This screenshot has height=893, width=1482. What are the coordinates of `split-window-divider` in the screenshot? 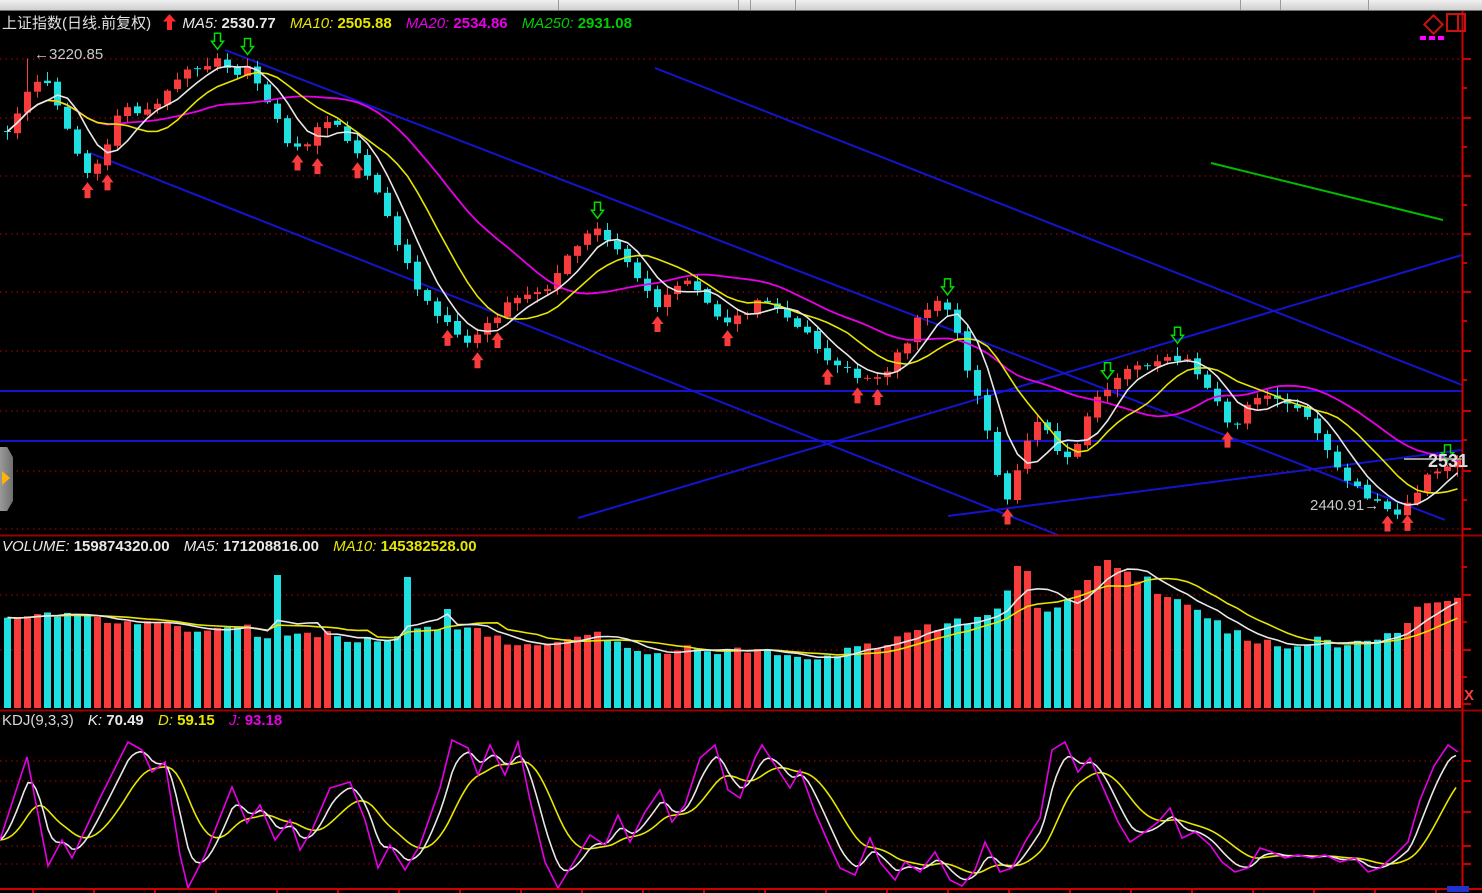 It's located at (1458, 22).